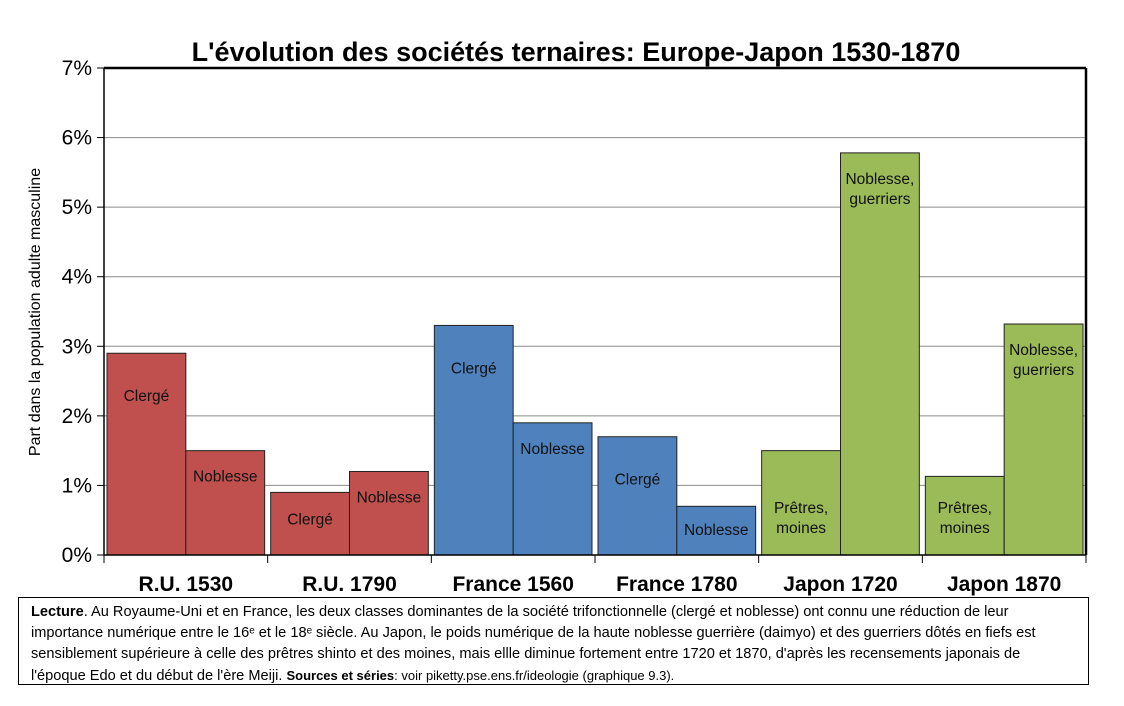 The height and width of the screenshot is (706, 1124). Describe the element at coordinates (77, 277) in the screenshot. I see `y-tick-label: 4%` at that location.